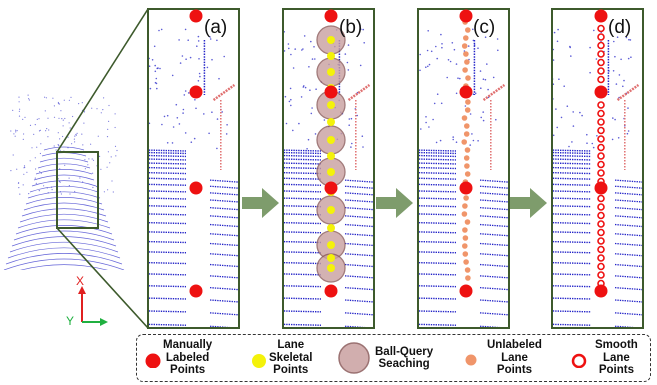 The image size is (657, 385). I want to click on legend-item-ballquery: Ball-Query Seaching, so click(385, 358).